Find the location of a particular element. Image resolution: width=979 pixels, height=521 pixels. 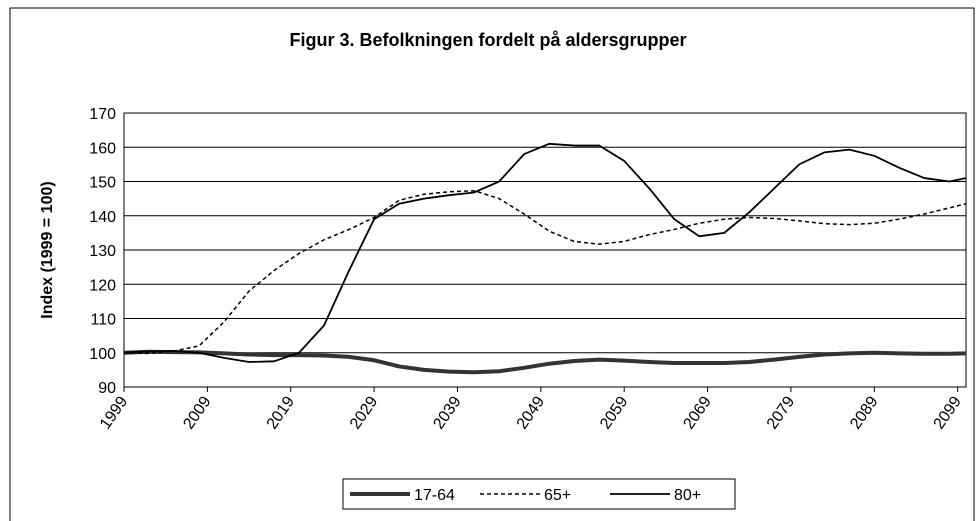

y-tick-label: 150 is located at coordinates (102, 183).